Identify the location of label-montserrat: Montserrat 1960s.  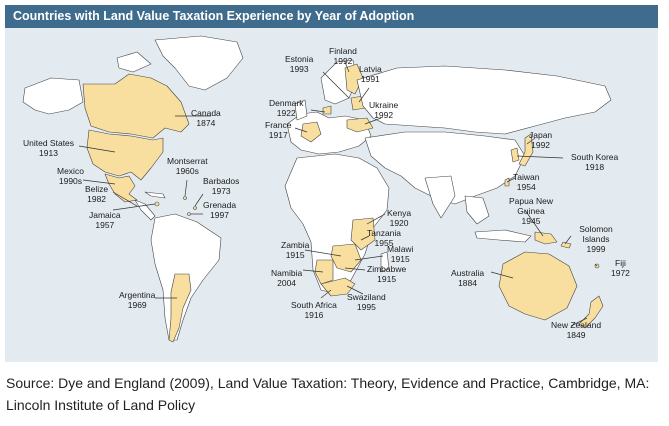
(187, 166).